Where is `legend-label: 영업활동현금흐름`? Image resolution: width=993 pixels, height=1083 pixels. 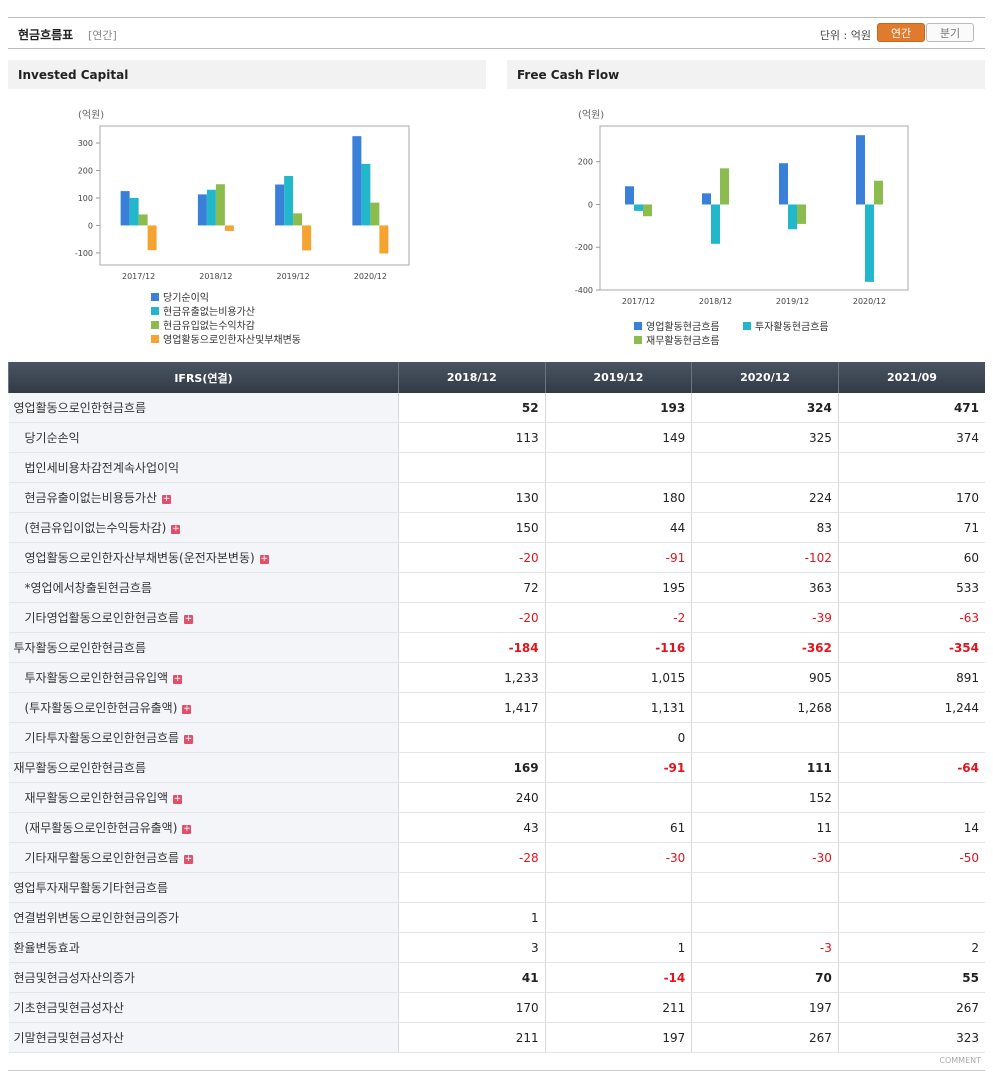 legend-label: 영업활동현금흐름 is located at coordinates (683, 326).